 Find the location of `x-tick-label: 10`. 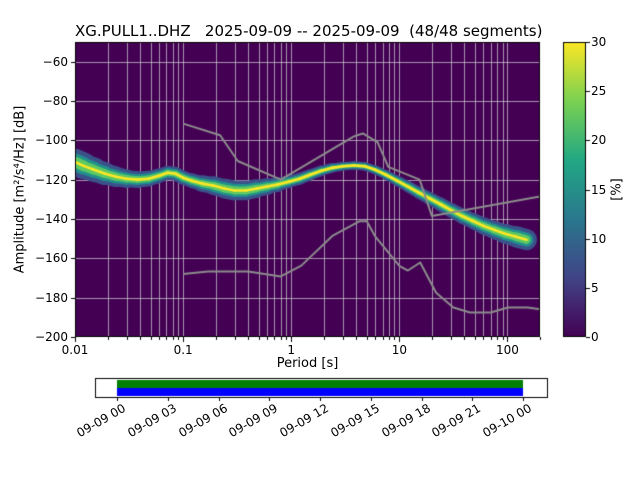

x-tick-label: 10 is located at coordinates (399, 350).